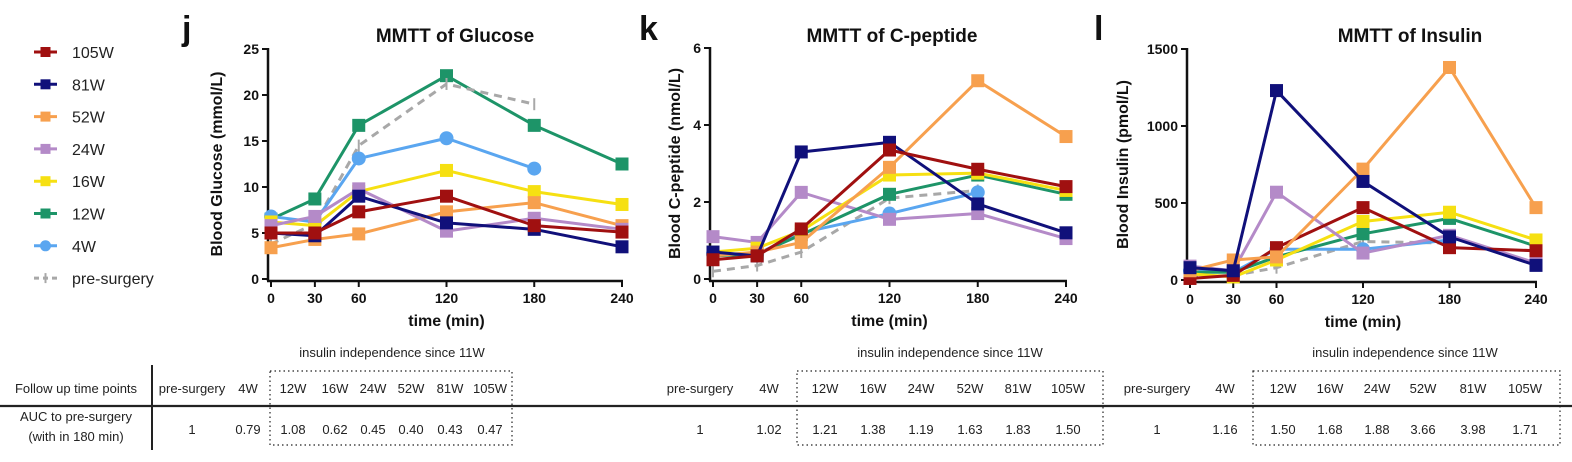 Image resolution: width=1572 pixels, height=462 pixels. Describe the element at coordinates (70, 215) in the screenshot. I see `legend-item: 12W` at that location.